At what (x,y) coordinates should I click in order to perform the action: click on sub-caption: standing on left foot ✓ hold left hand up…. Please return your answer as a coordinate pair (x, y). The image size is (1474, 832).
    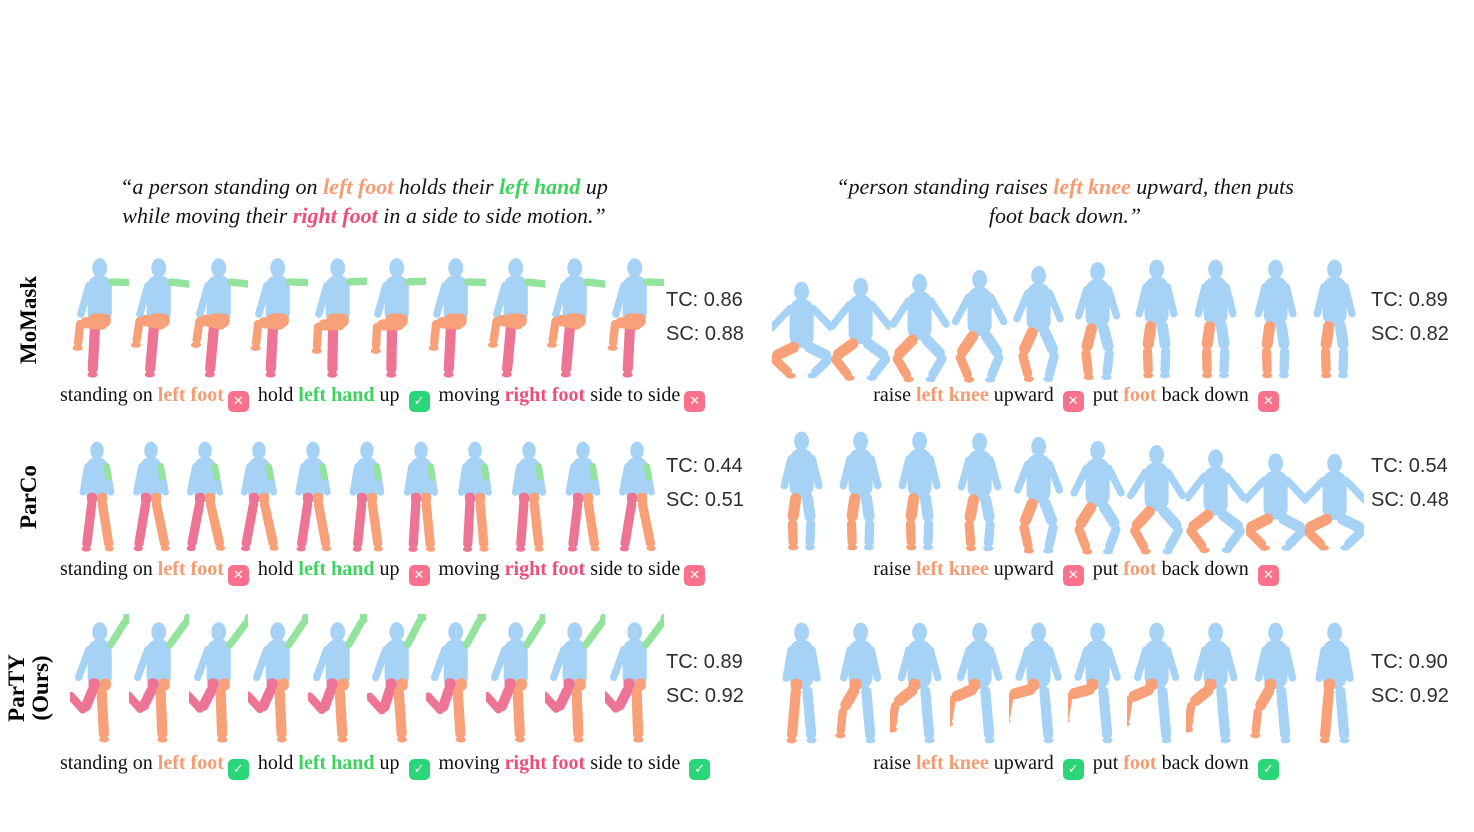
    Looking at the image, I should click on (385, 766).